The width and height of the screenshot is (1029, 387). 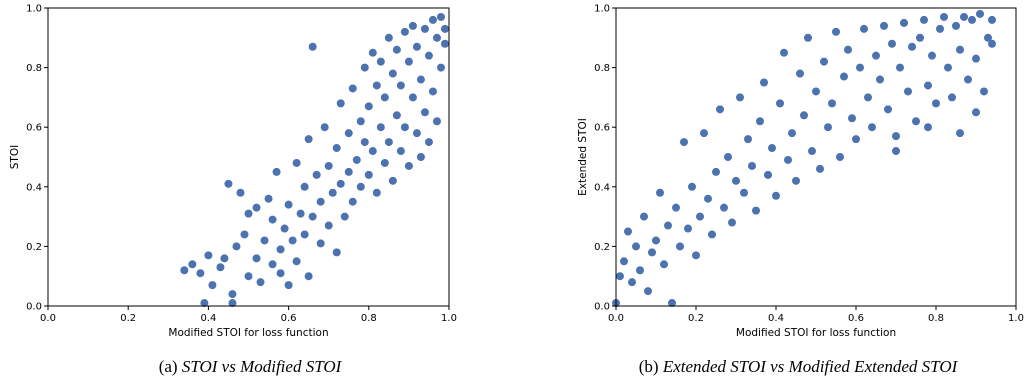 I want to click on y-tick-label: 0.6, so click(x=602, y=128).